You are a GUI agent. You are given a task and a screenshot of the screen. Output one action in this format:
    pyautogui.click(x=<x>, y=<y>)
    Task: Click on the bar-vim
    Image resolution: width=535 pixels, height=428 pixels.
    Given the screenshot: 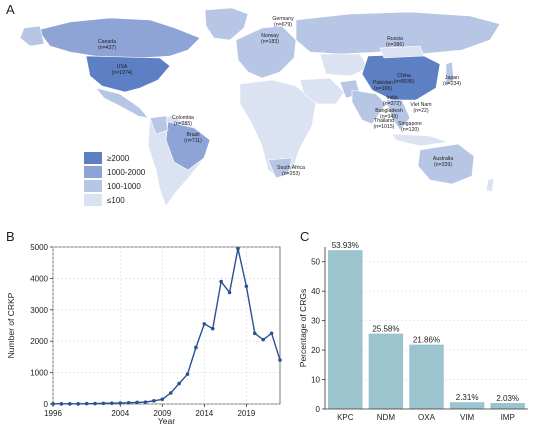 What is the action you would take?
    pyautogui.click(x=467, y=405)
    